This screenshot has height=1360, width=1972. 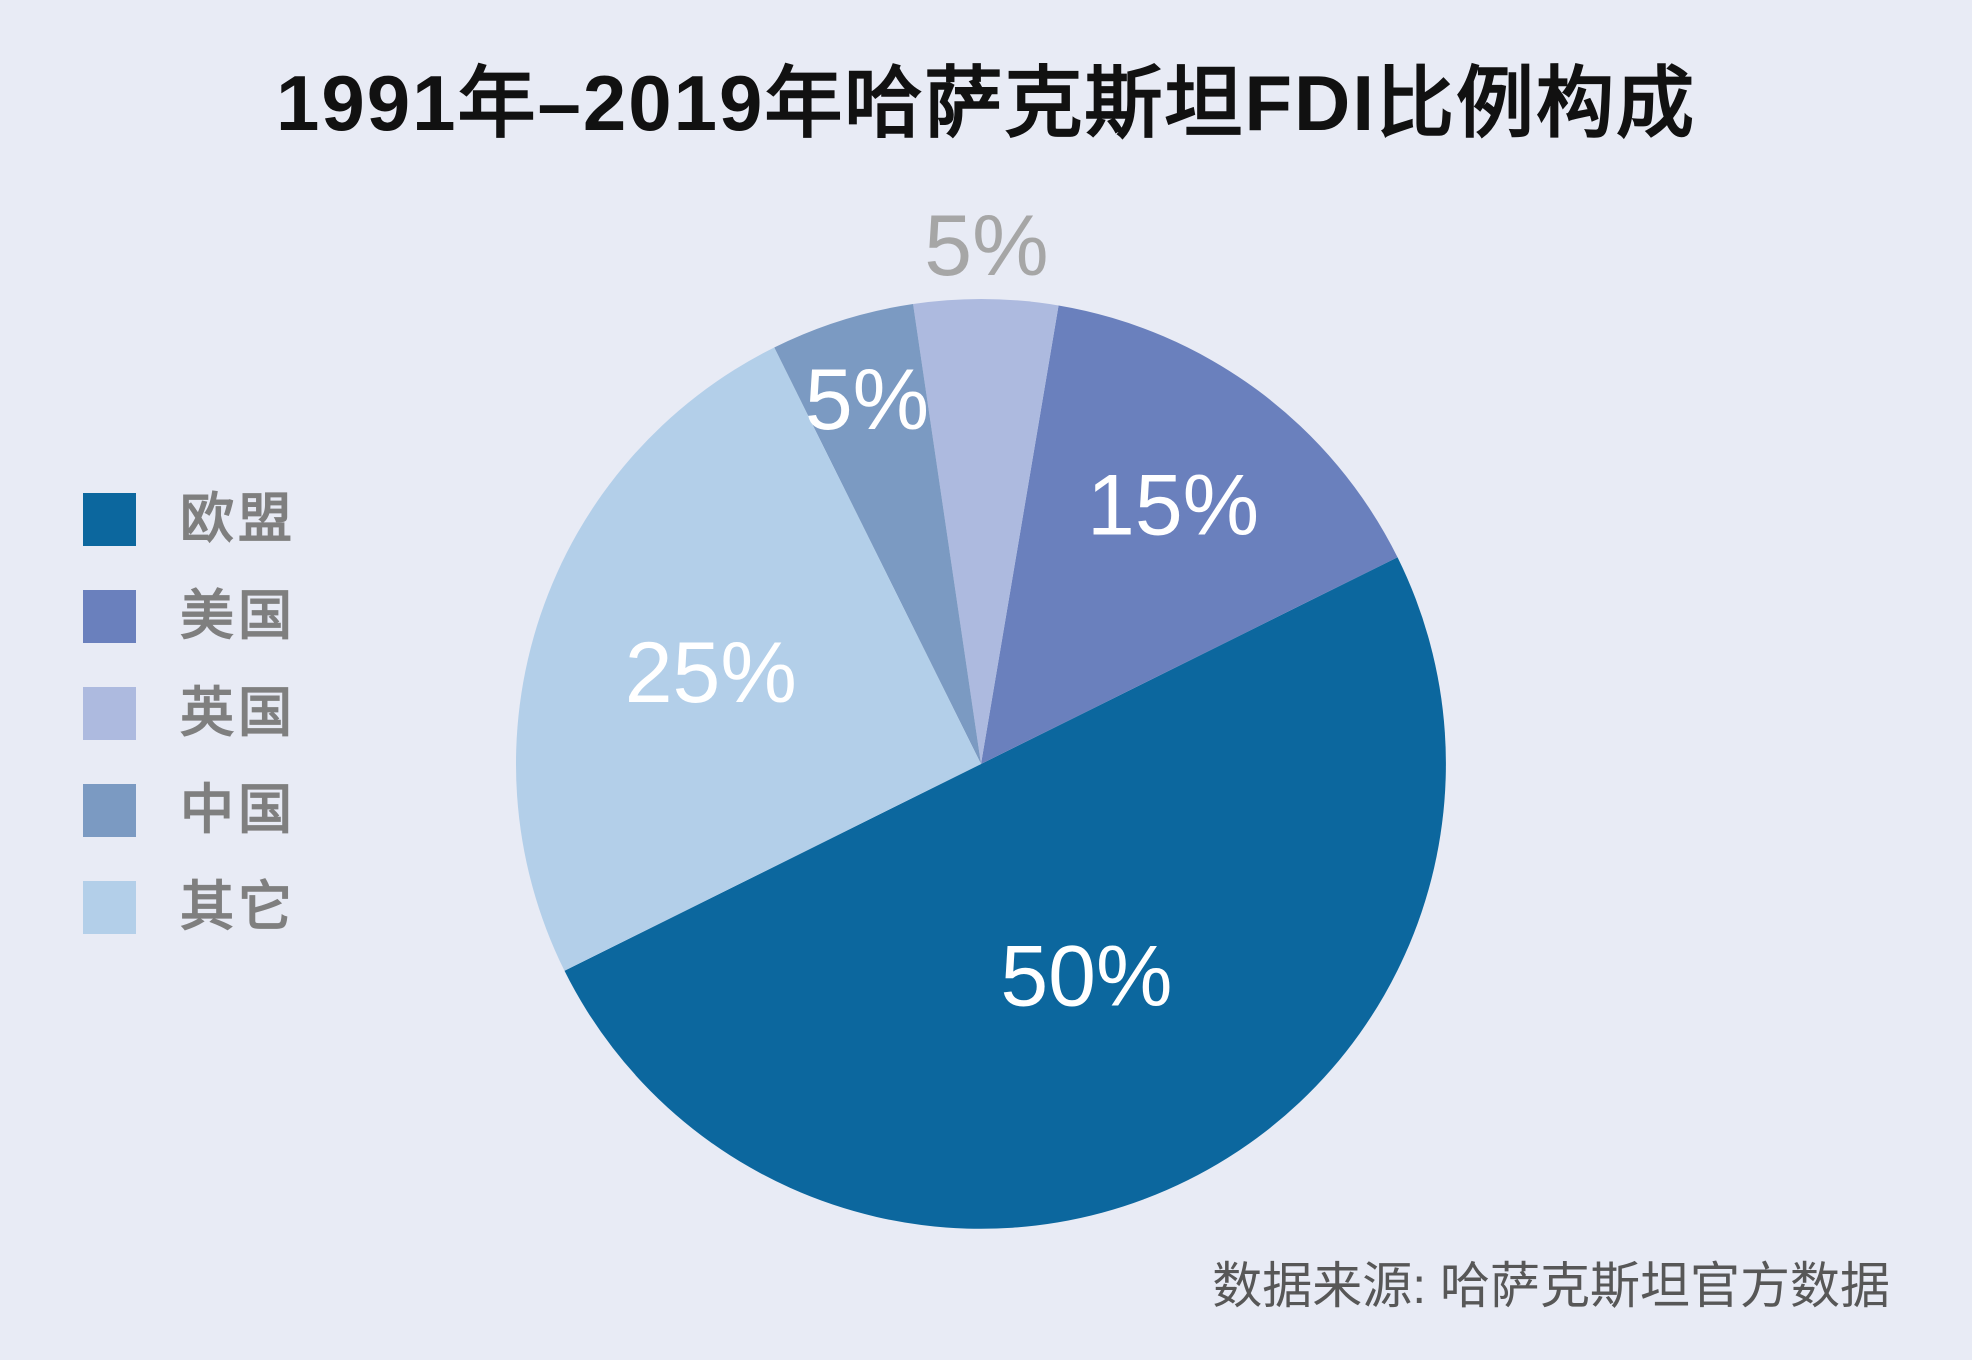 I want to click on legend-item-china: 中国, so click(x=189, y=810).